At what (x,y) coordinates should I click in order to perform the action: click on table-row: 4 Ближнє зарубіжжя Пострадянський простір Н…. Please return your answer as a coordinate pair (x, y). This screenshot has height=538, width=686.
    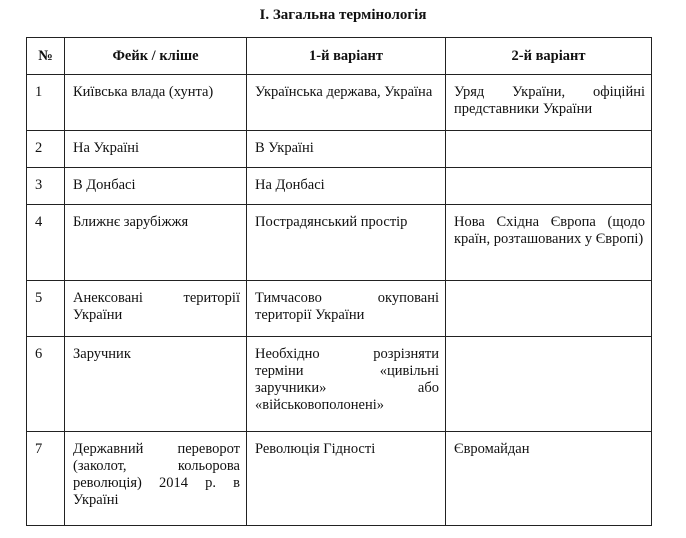
    Looking at the image, I should click on (339, 242).